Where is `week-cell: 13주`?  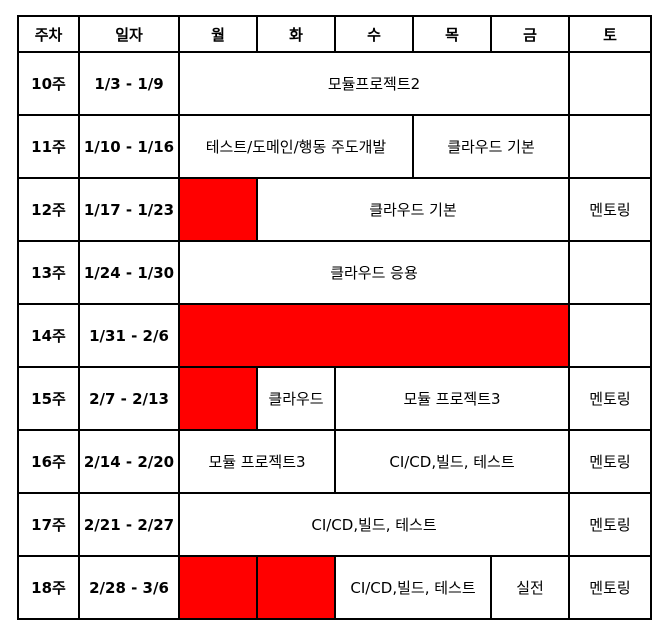
week-cell: 13주 is located at coordinates (48, 272).